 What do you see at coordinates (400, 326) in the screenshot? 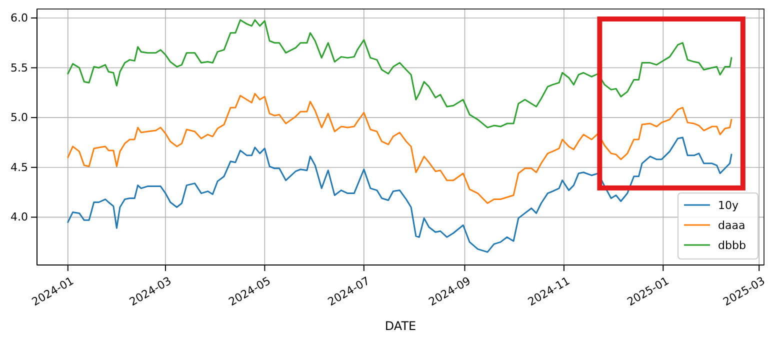
I see `x-axis-title: DATE` at bounding box center [400, 326].